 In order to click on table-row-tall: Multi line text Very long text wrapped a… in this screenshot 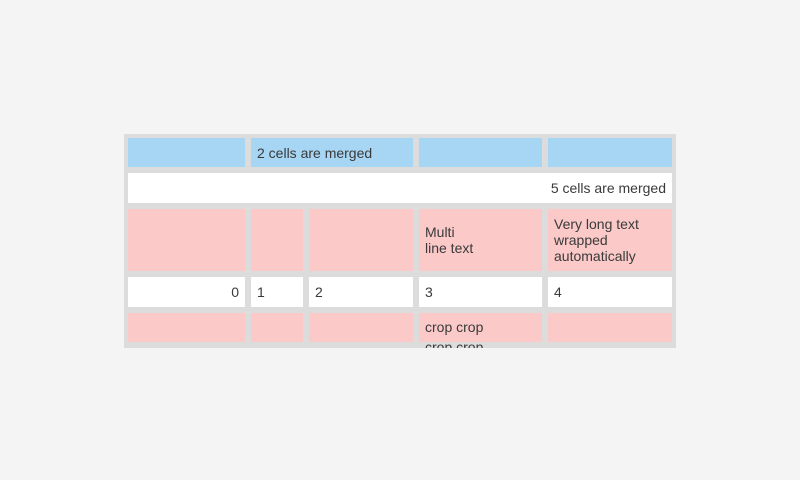, I will do `click(400, 240)`.